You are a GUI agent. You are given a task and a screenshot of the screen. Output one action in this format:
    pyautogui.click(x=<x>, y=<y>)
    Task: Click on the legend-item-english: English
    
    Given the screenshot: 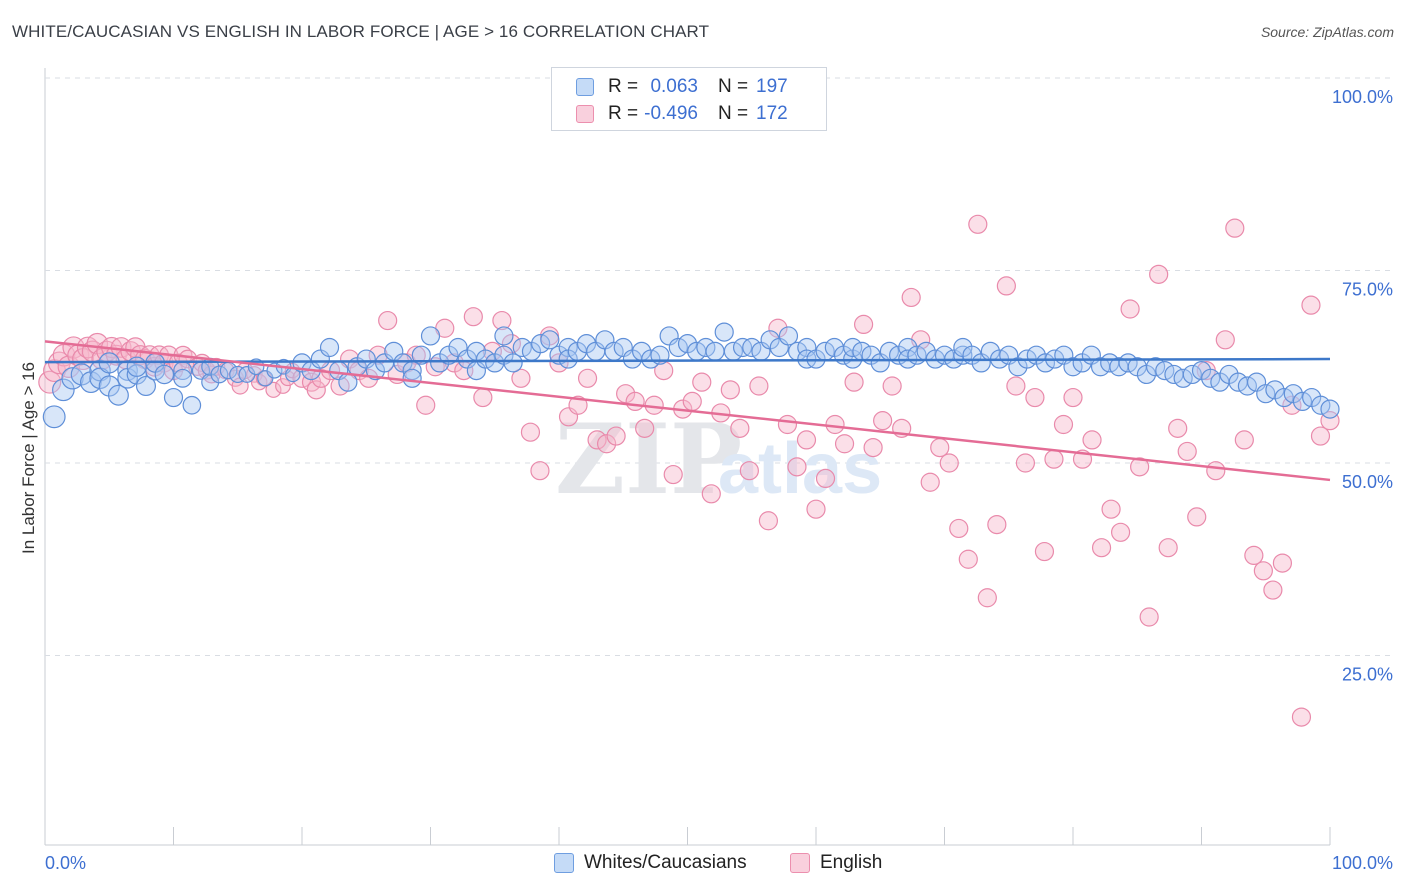 What is the action you would take?
    pyautogui.click(x=836, y=863)
    